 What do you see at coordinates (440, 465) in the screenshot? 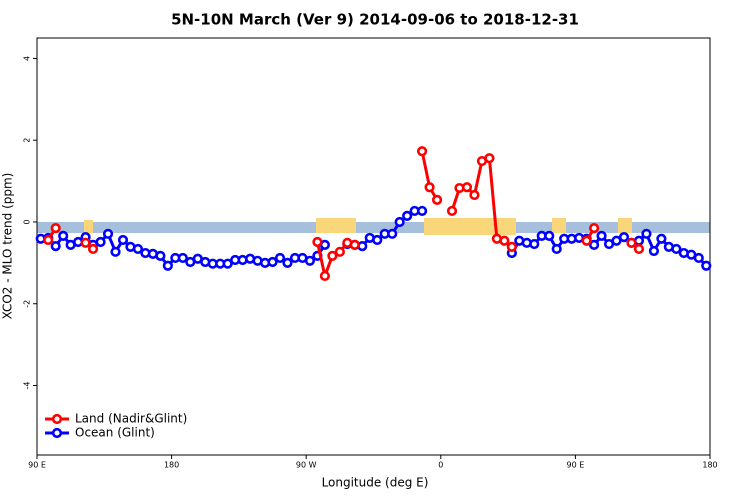
I see `x-tick-label: 0` at bounding box center [440, 465].